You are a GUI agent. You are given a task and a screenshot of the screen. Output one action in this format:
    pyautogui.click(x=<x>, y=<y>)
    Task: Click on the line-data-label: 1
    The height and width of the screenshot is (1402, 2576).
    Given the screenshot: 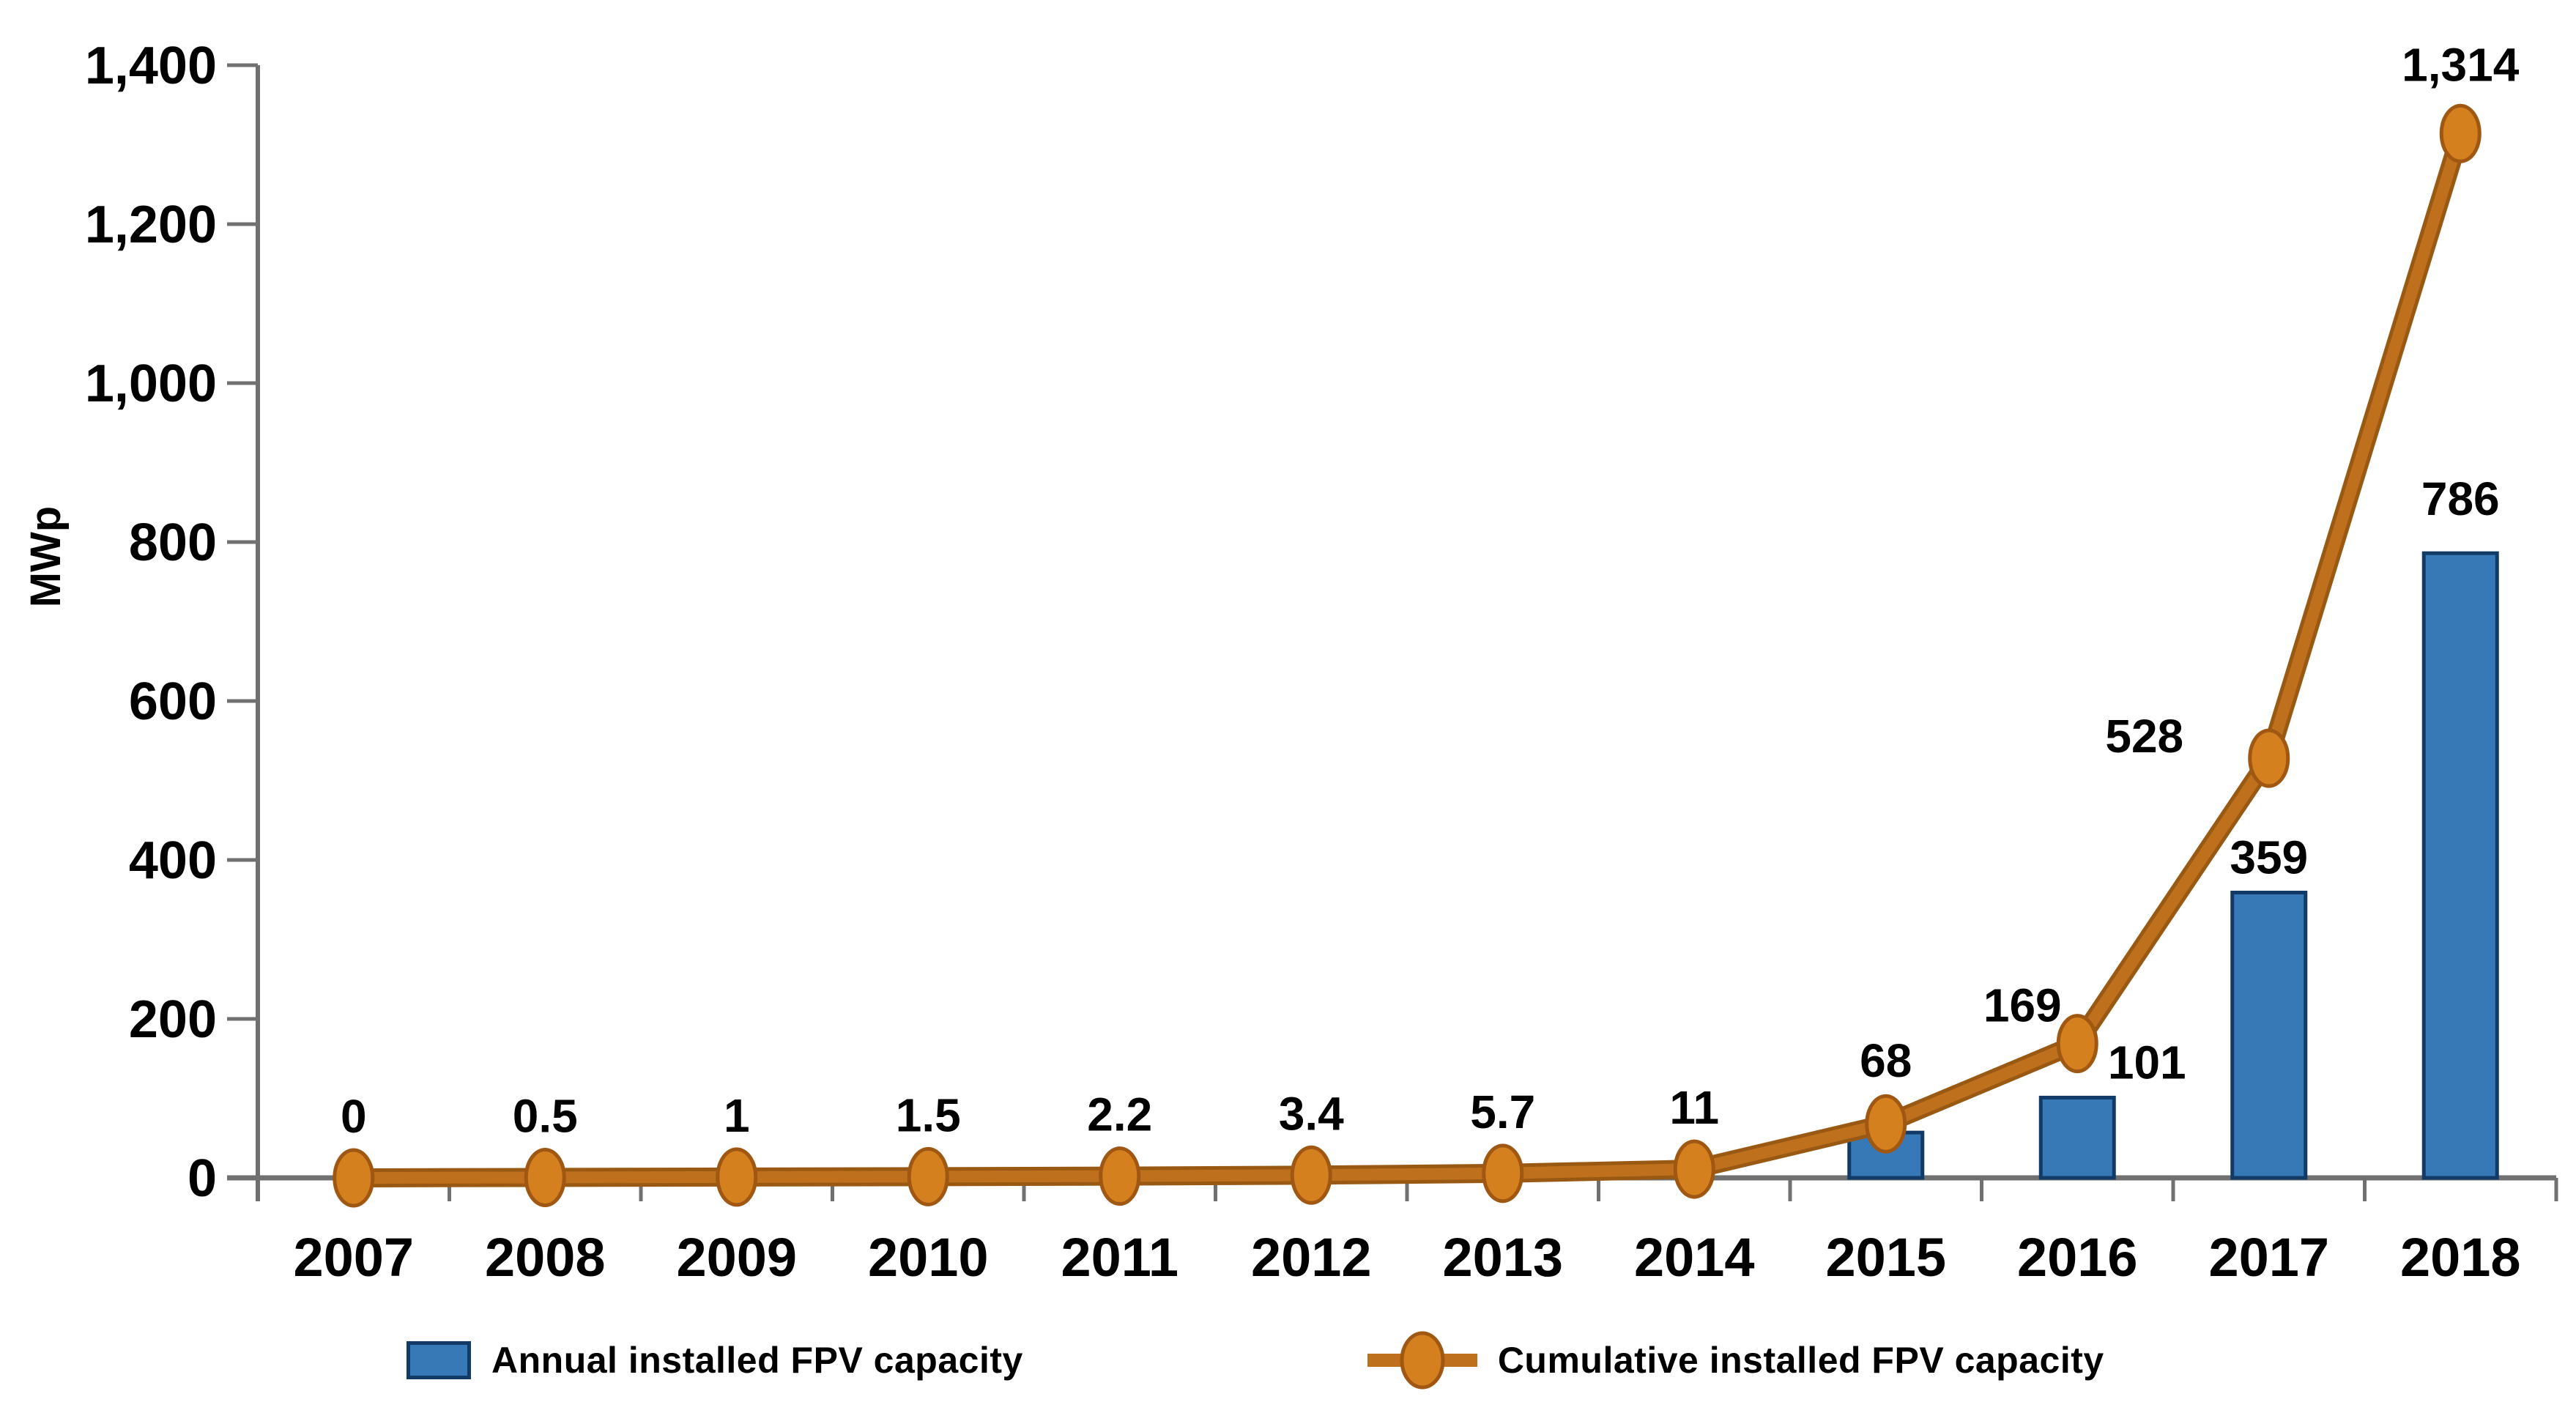 What is the action you would take?
    pyautogui.click(x=737, y=1115)
    